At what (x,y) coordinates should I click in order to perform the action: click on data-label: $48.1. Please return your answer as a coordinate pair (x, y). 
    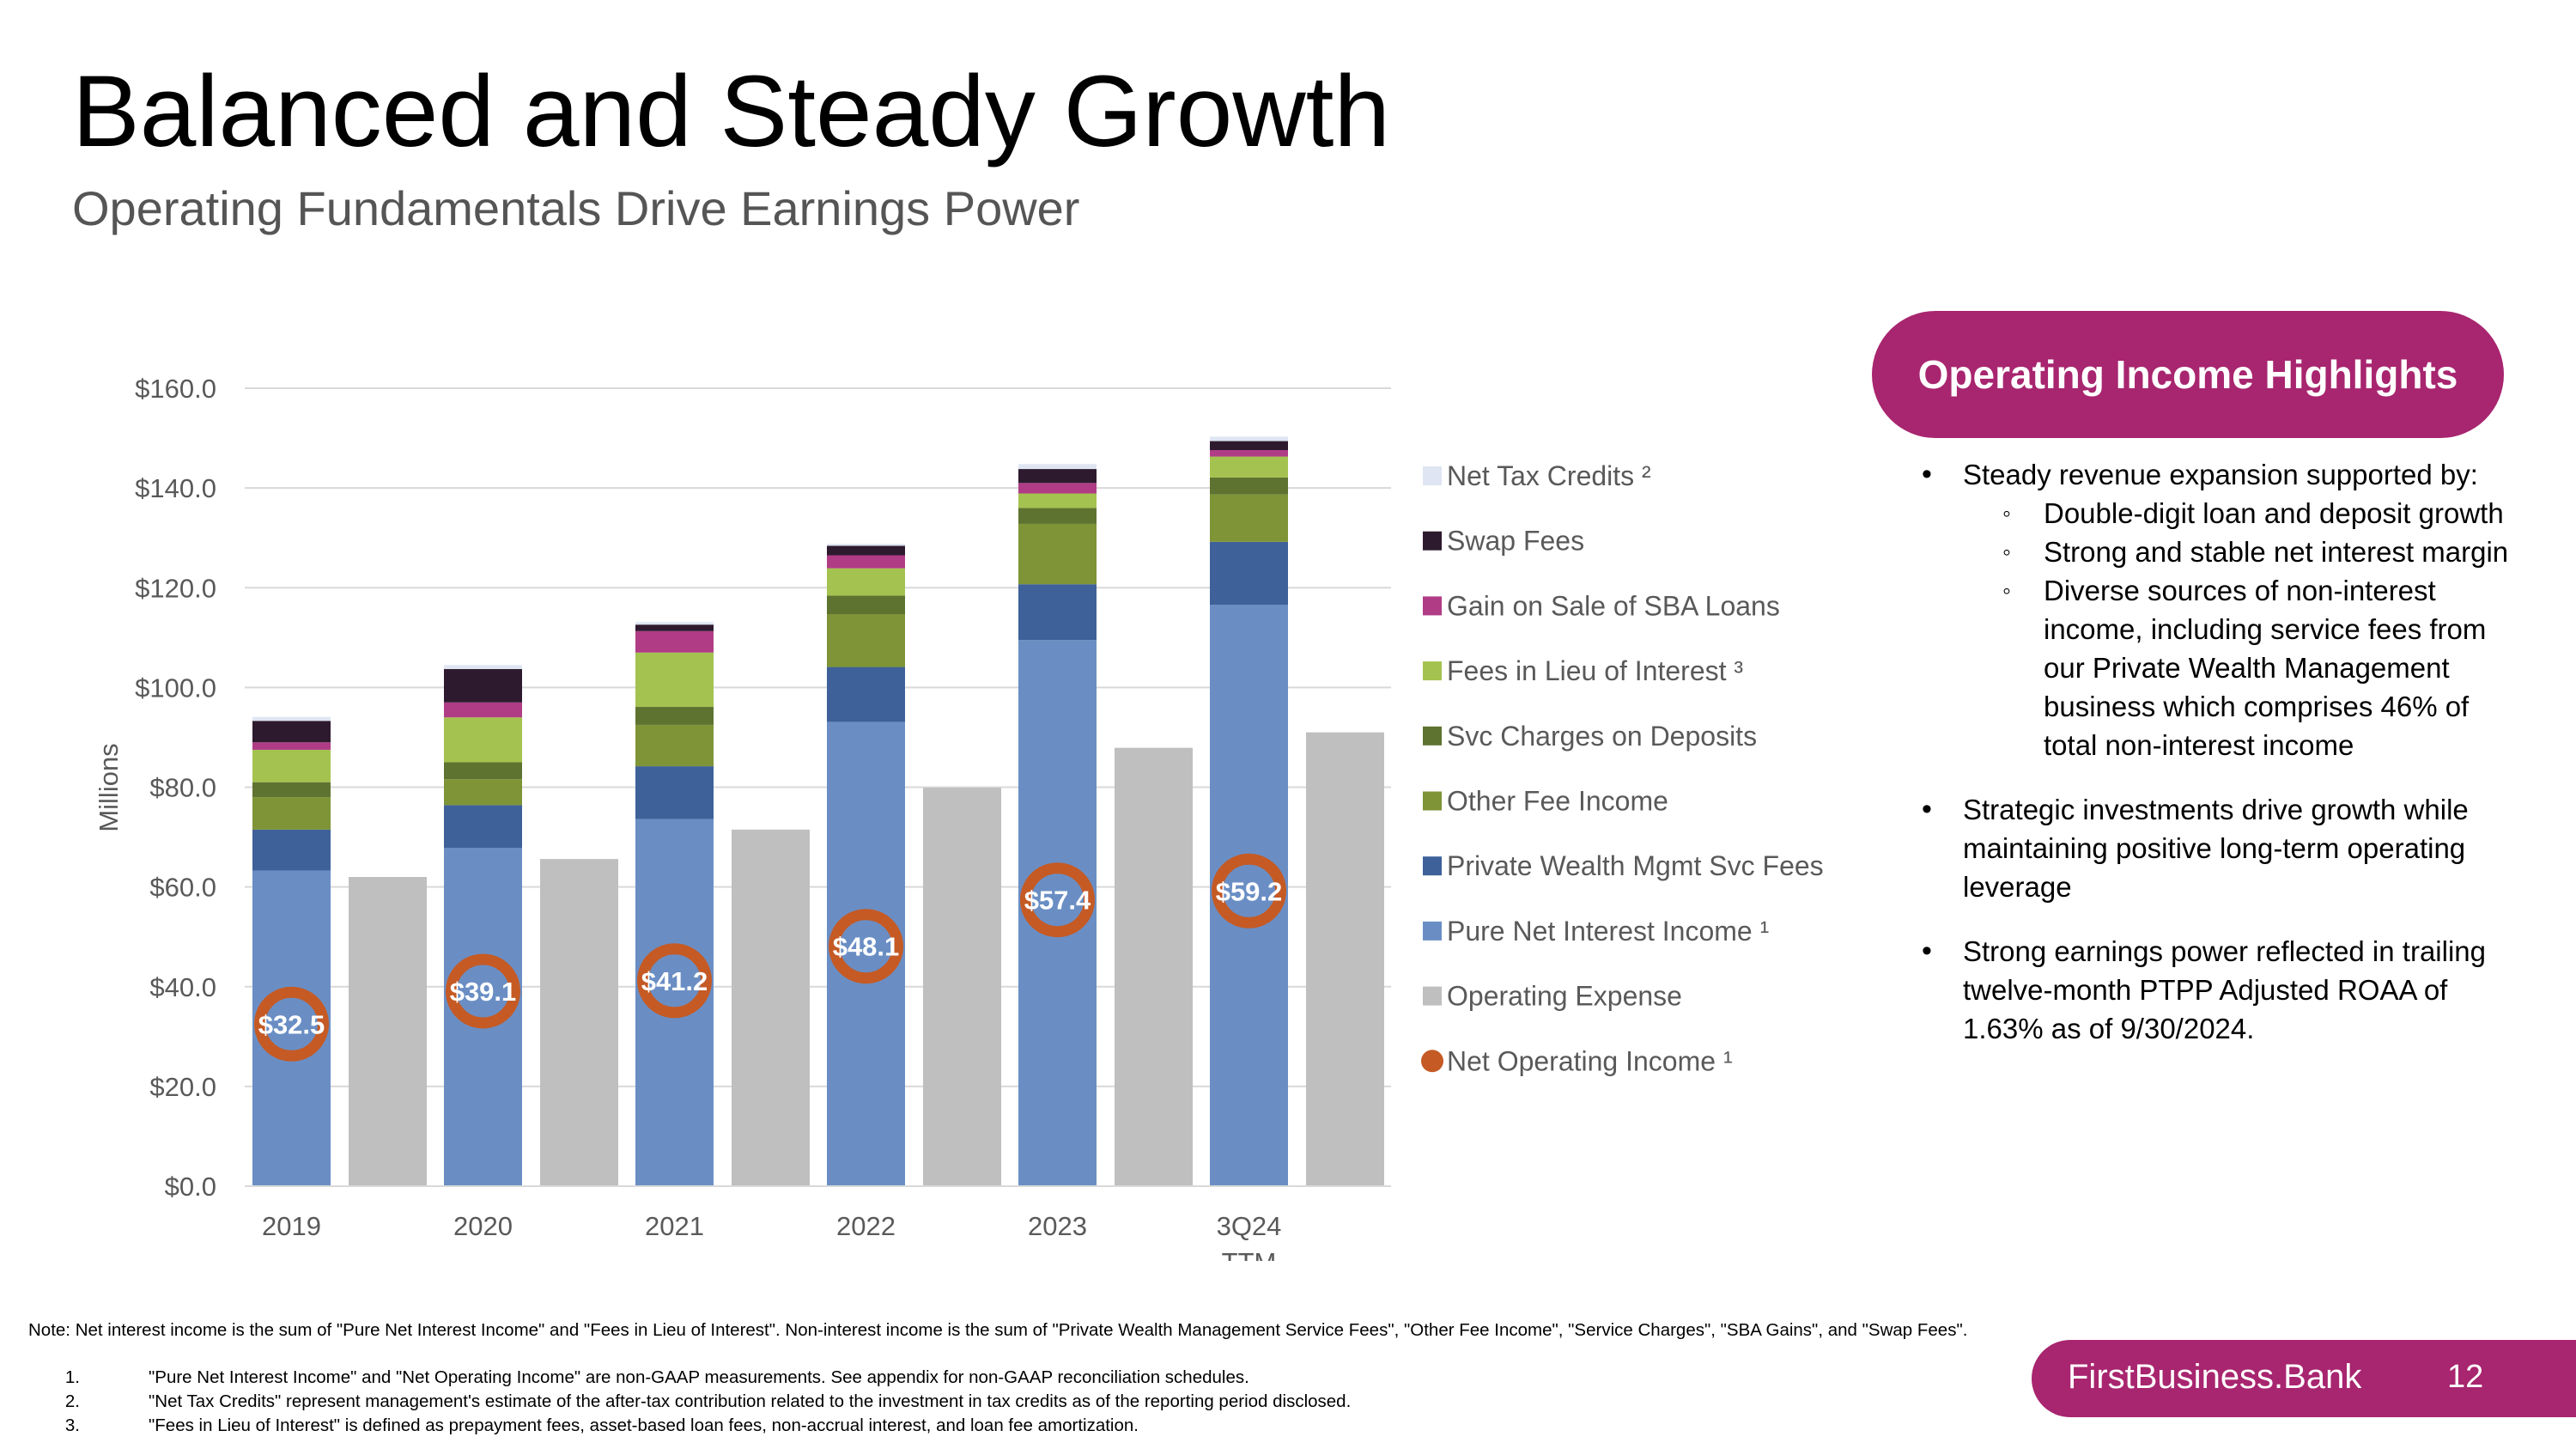
    Looking at the image, I should click on (867, 947).